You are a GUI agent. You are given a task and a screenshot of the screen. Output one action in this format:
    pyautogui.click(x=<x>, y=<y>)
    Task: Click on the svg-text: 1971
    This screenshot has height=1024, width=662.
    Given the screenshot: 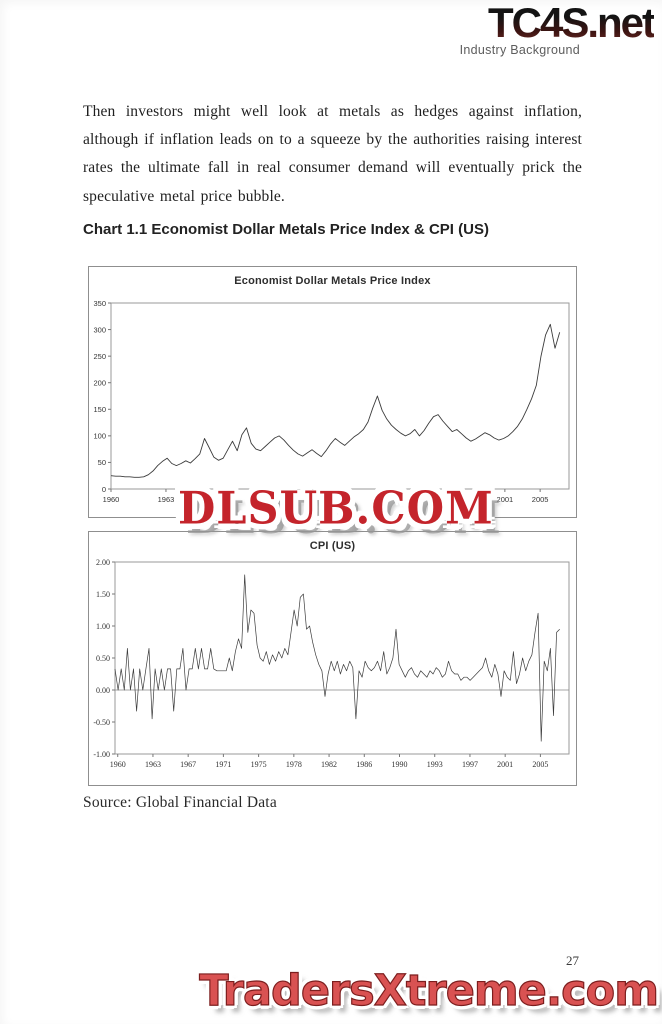 What is the action you would take?
    pyautogui.click(x=223, y=764)
    